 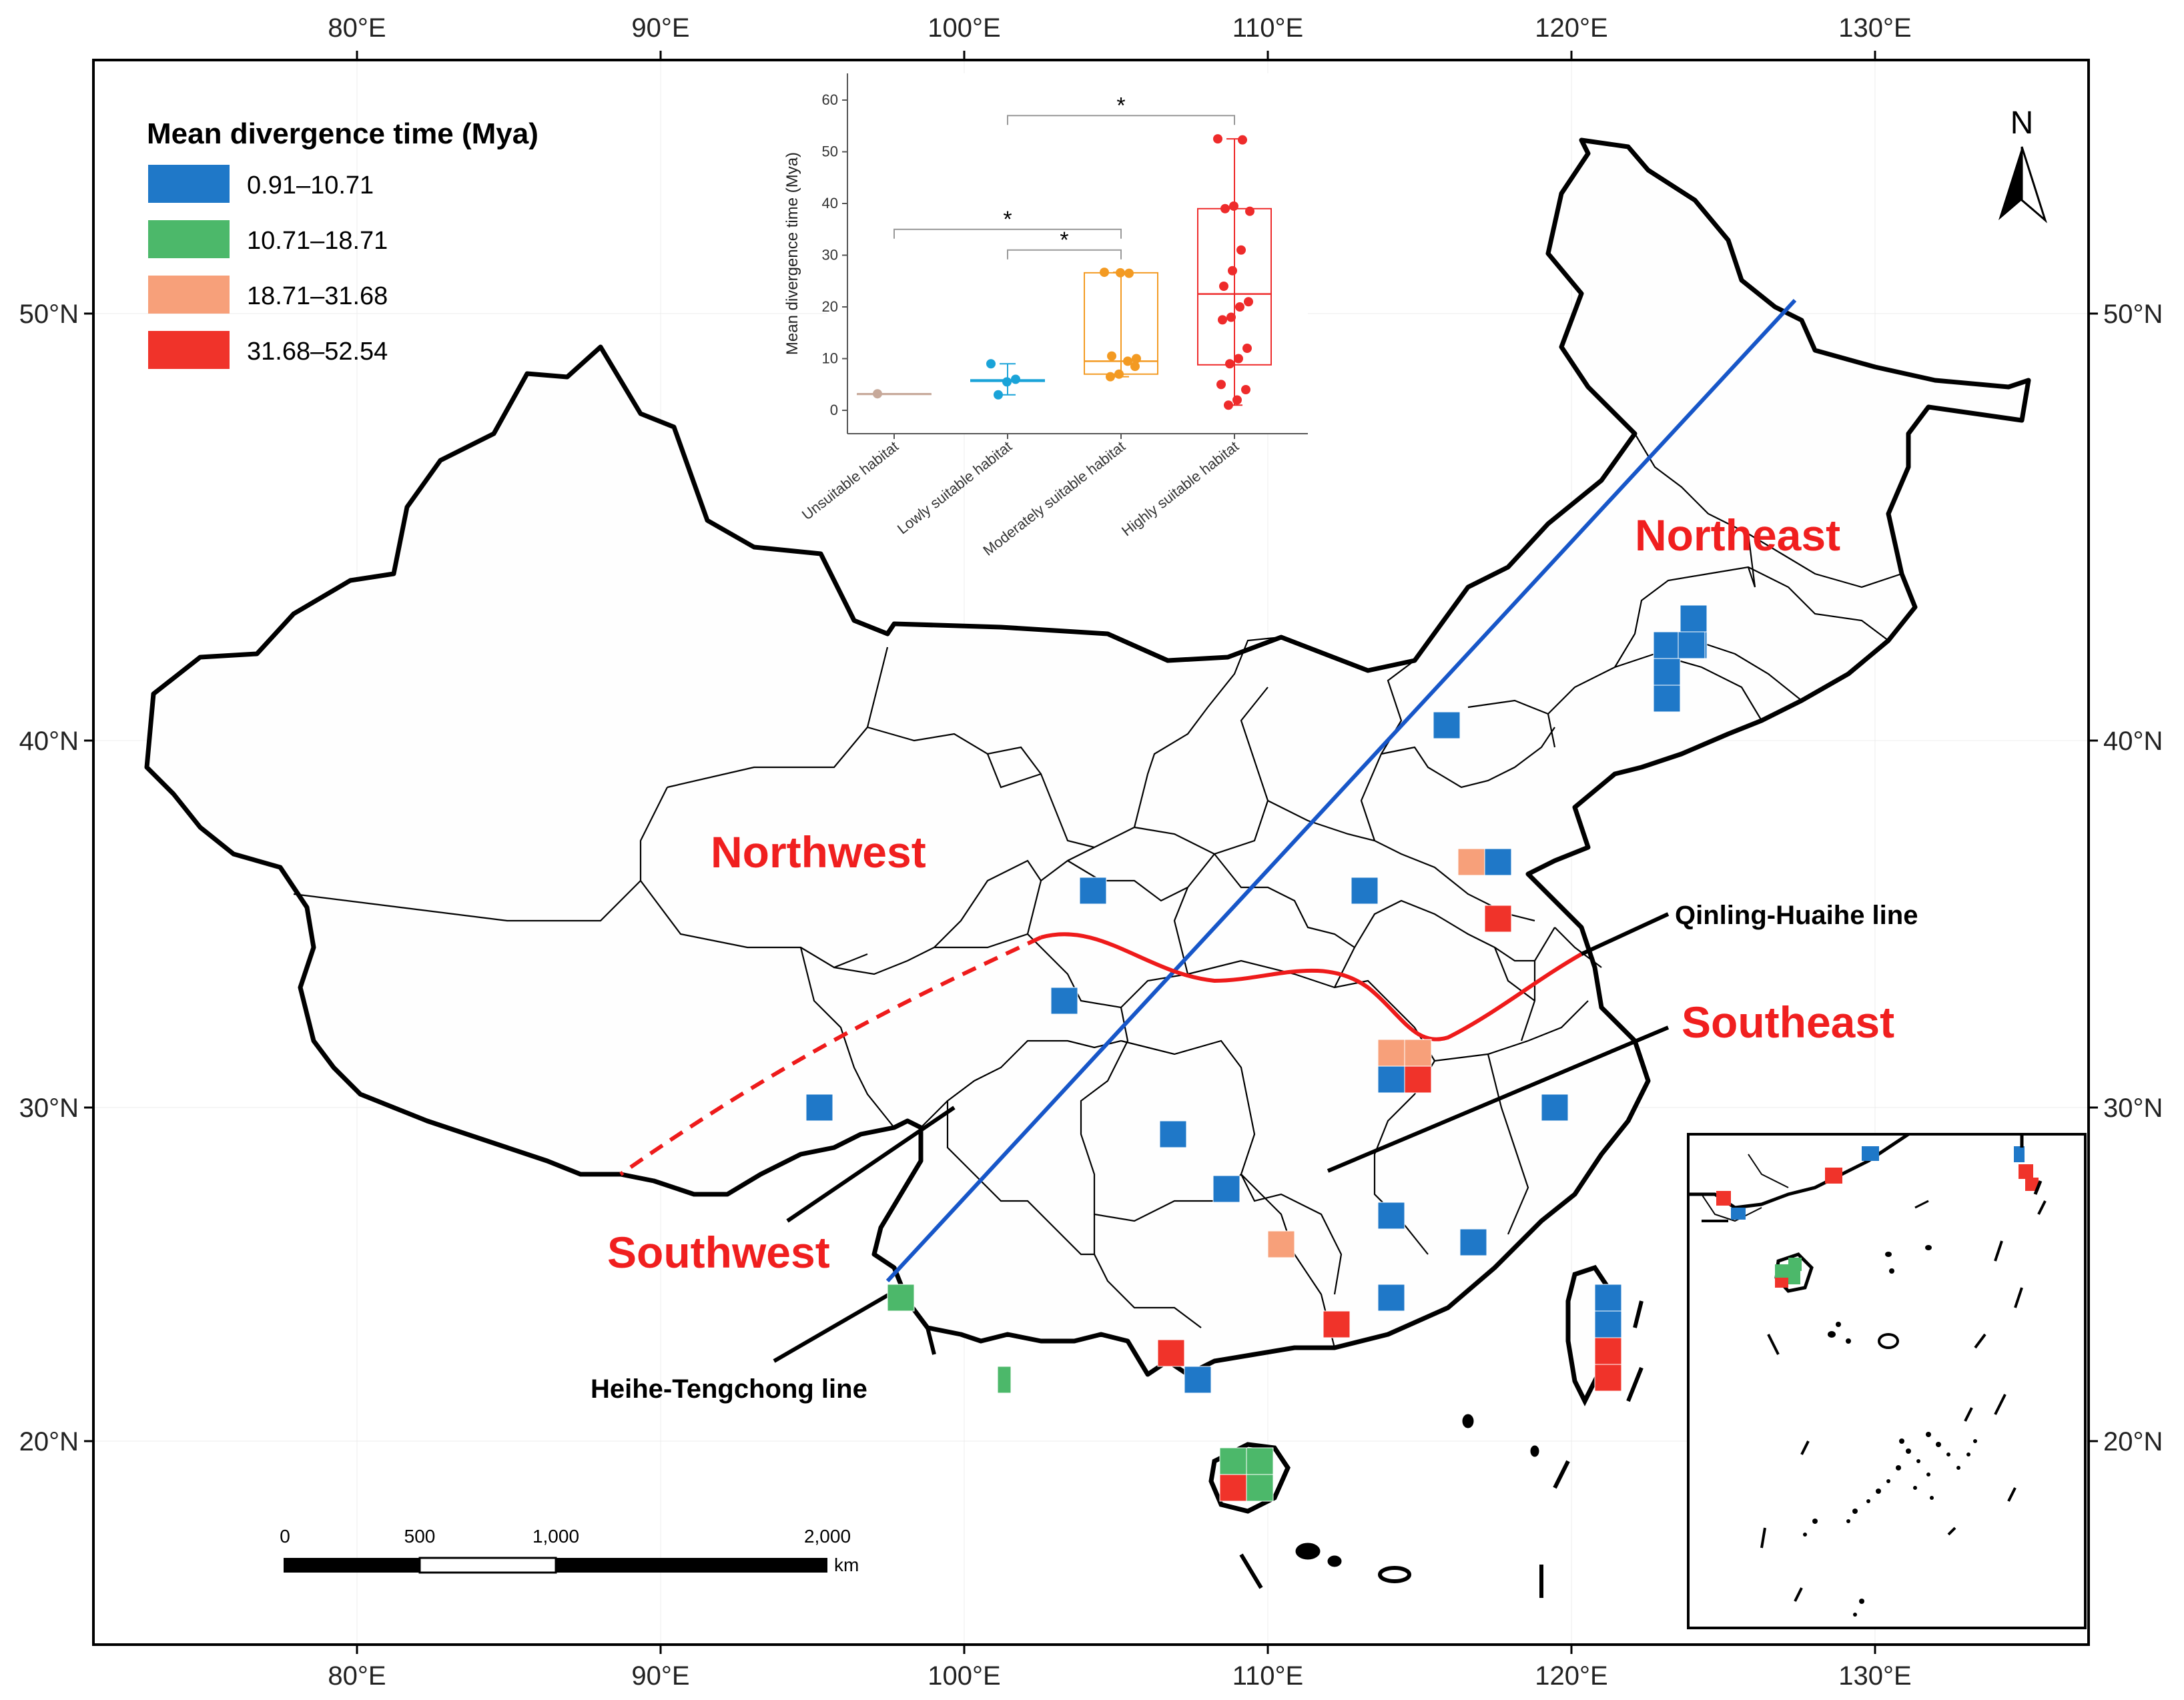 What do you see at coordinates (827, 1537) in the screenshot?
I see `scale-tick-label: 2,000` at bounding box center [827, 1537].